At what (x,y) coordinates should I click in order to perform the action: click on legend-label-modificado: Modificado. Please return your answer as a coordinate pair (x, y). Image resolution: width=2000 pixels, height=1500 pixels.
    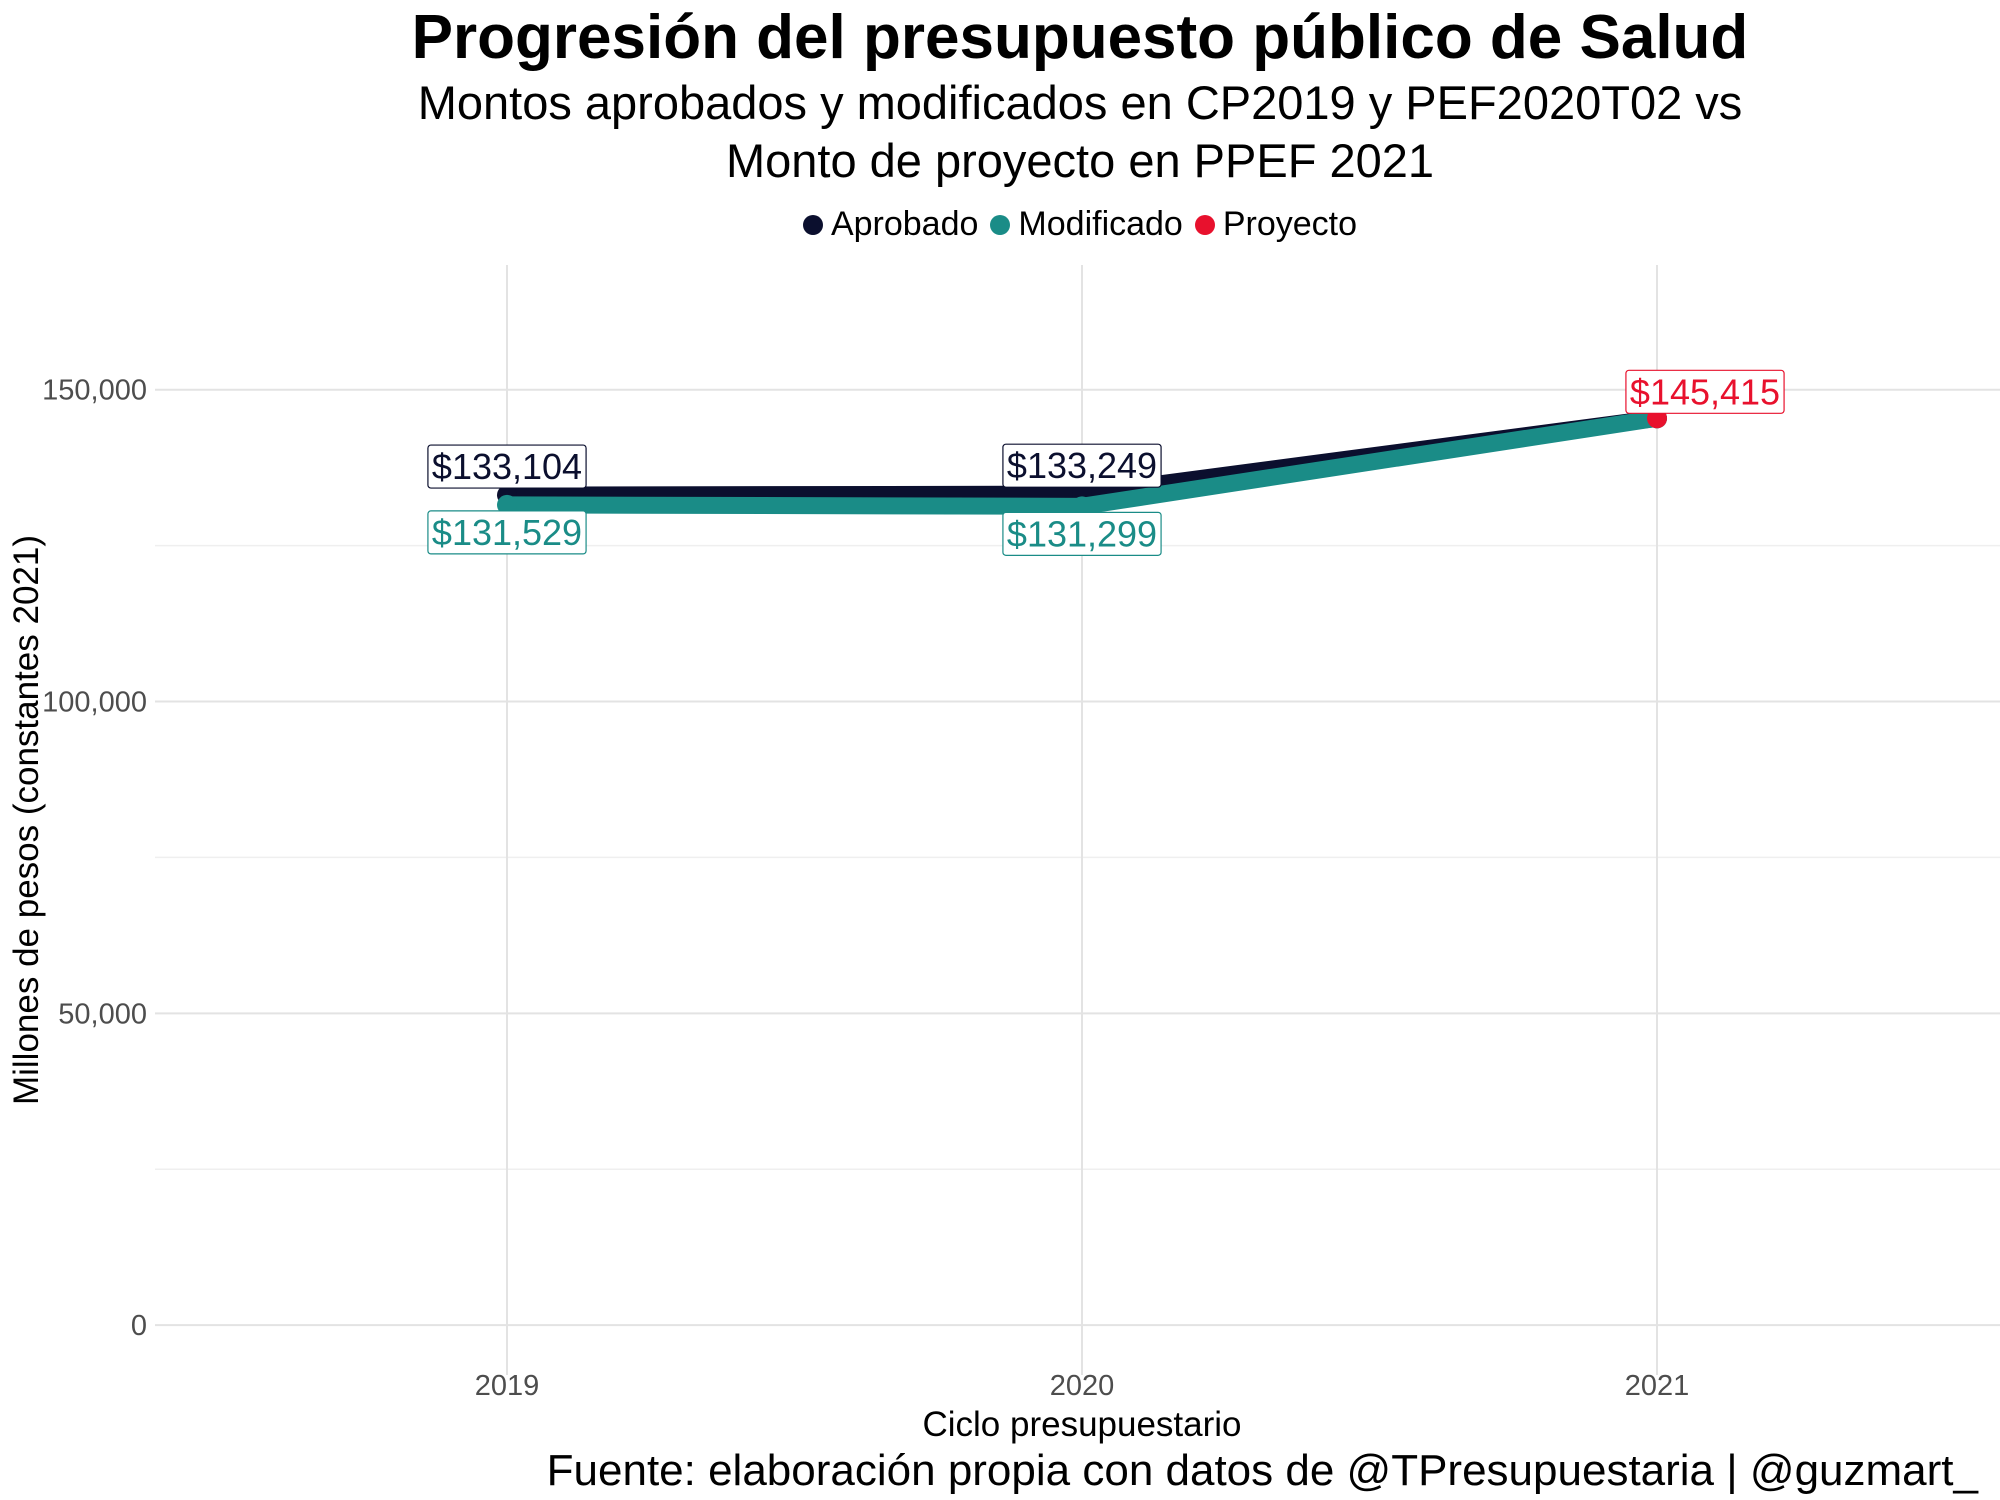
    Looking at the image, I should click on (1100, 224).